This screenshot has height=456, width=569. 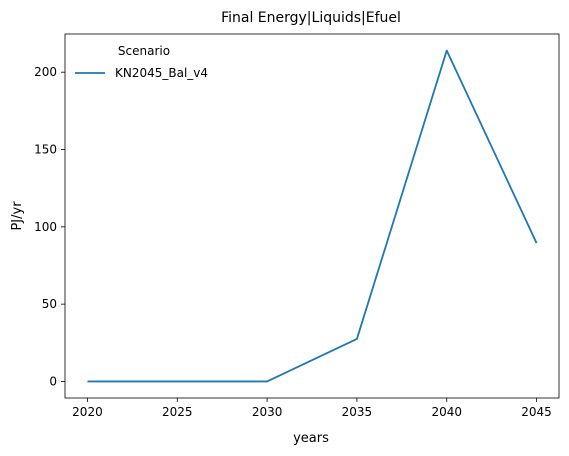 What do you see at coordinates (161, 73) in the screenshot?
I see `legend-entry-kn2045-bal-v4: KN2045_Bal_v4` at bounding box center [161, 73].